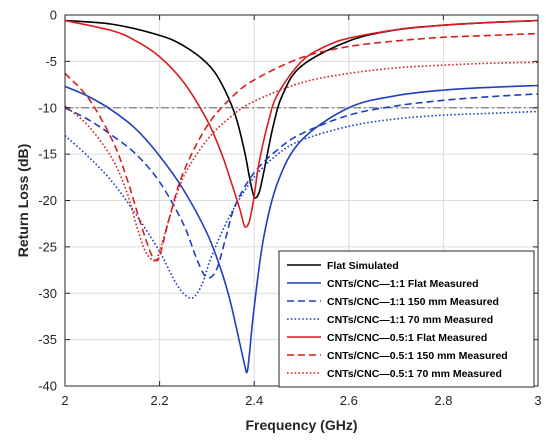  Describe the element at coordinates (410, 320) in the screenshot. I see `legend-label: CNTs/CNC—1:1 70 mm Measured` at that location.